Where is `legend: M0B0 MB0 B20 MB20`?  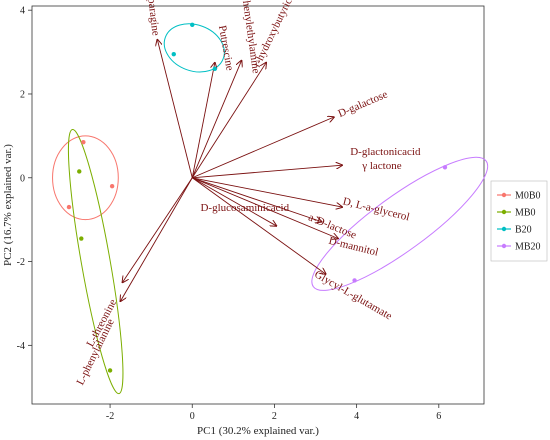 legend: M0B0 MB0 B20 MB20 is located at coordinates (519, 221).